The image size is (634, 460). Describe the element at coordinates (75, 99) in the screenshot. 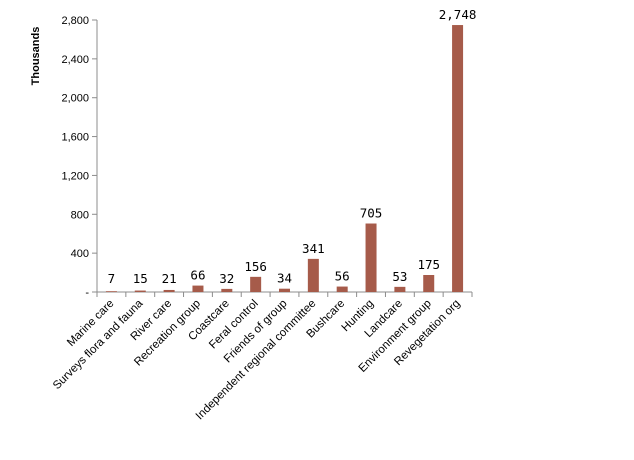

I see `y-tick-label: 2,000` at that location.